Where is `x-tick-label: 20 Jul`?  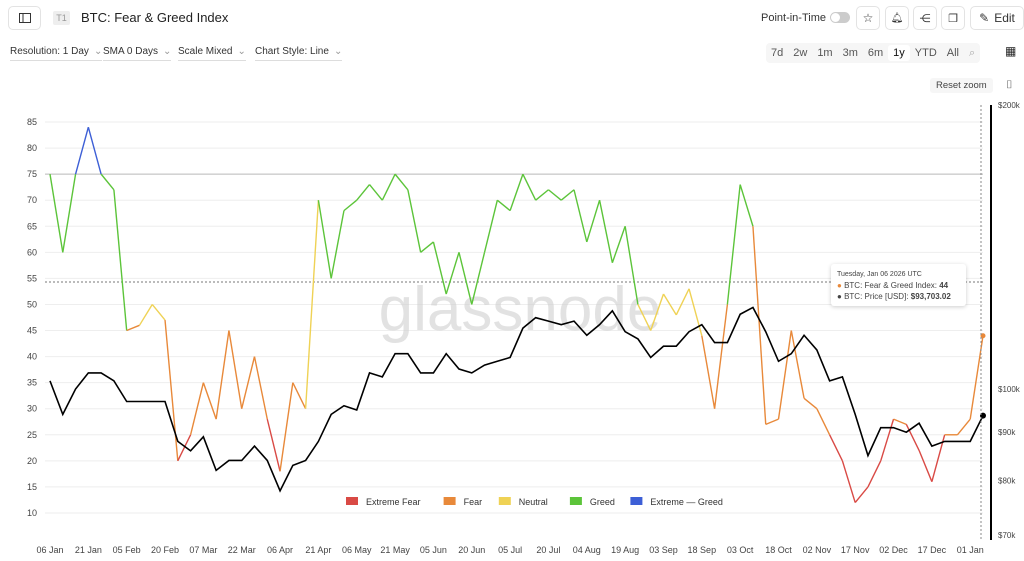 x-tick-label: 20 Jul is located at coordinates (548, 550).